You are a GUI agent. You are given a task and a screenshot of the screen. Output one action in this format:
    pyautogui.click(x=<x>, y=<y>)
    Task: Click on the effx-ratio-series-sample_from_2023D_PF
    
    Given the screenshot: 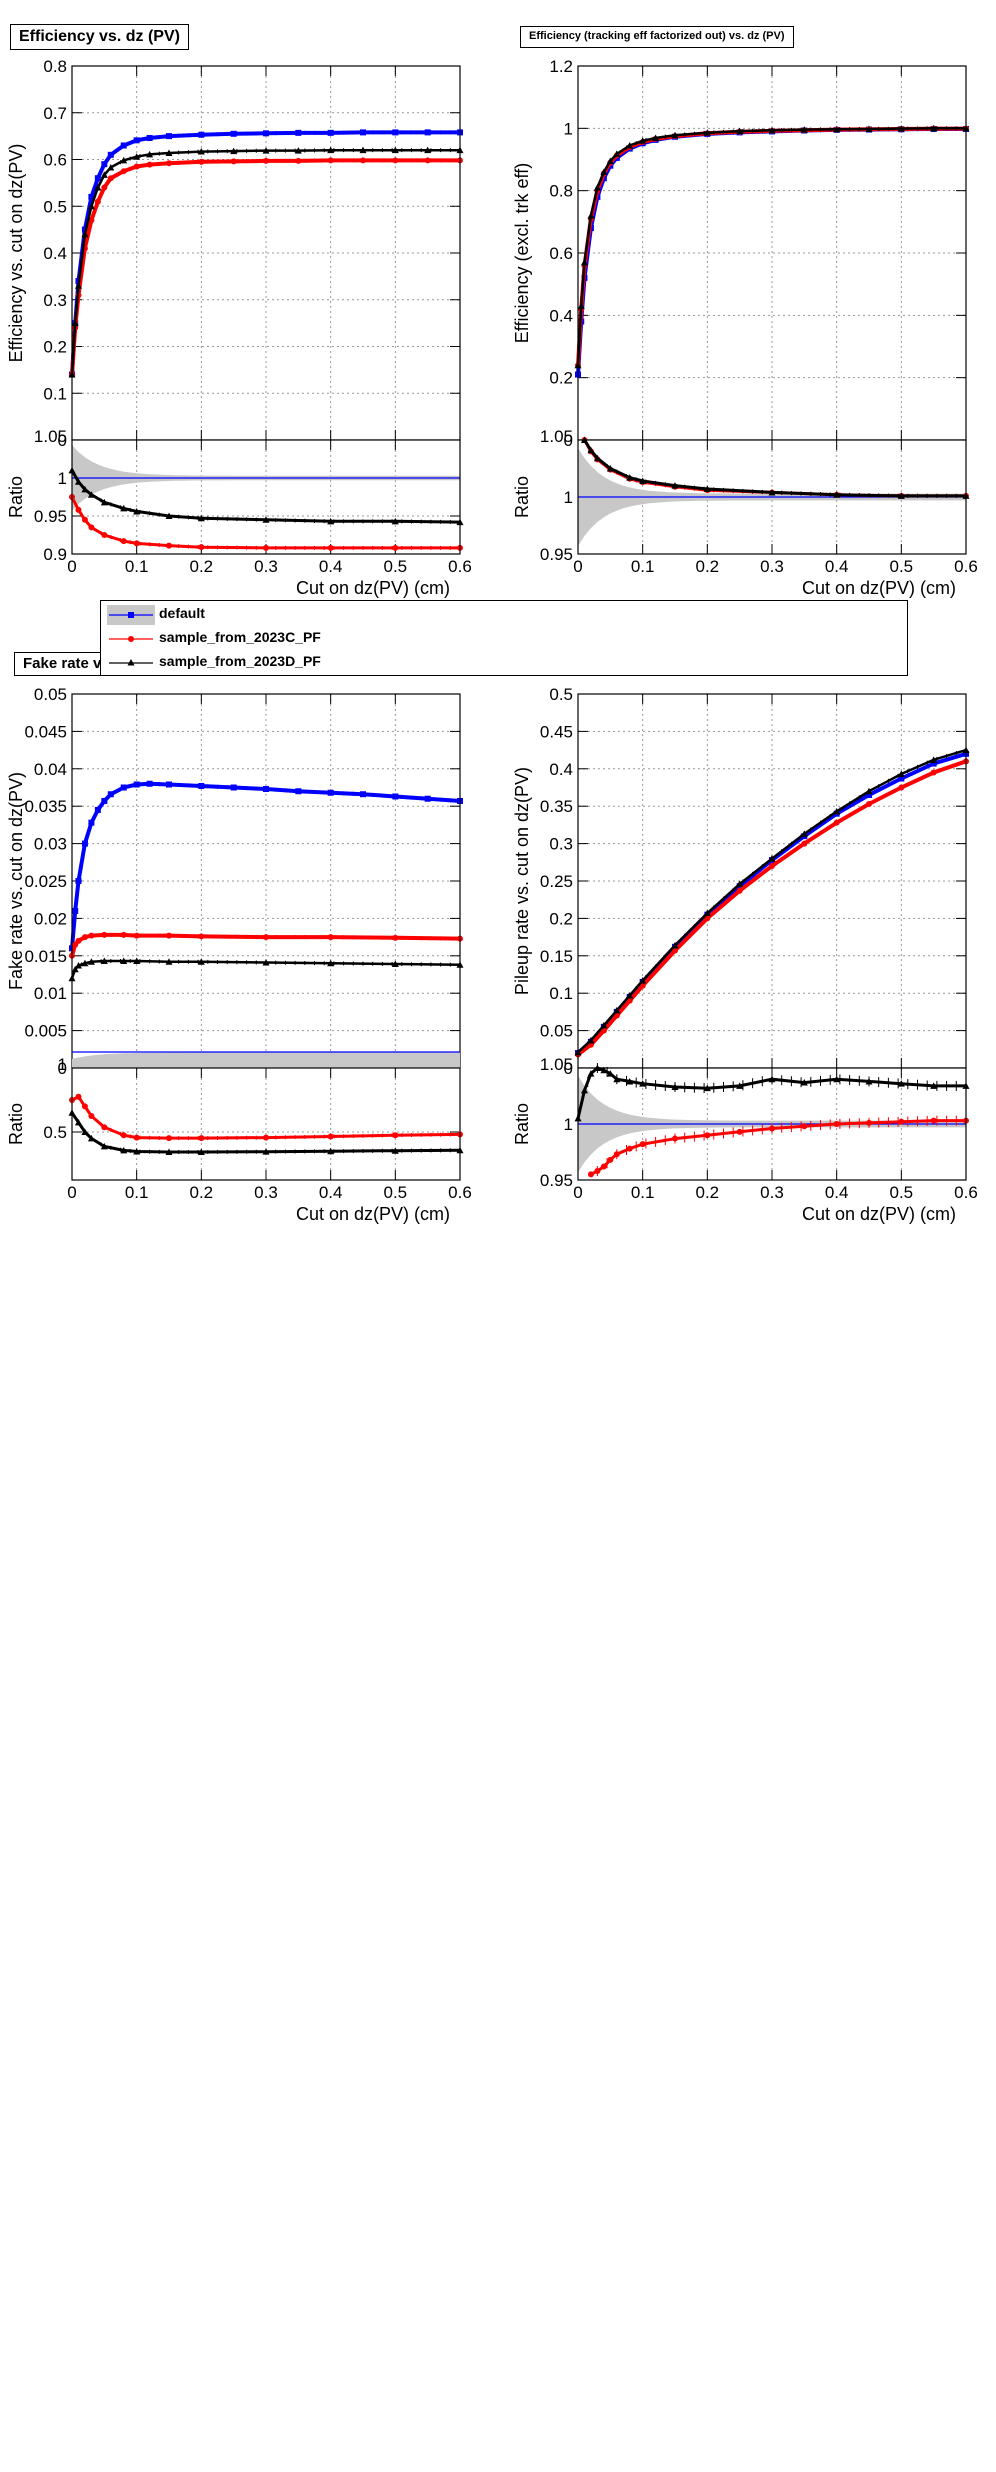 What is the action you would take?
    pyautogui.click(x=775, y=467)
    